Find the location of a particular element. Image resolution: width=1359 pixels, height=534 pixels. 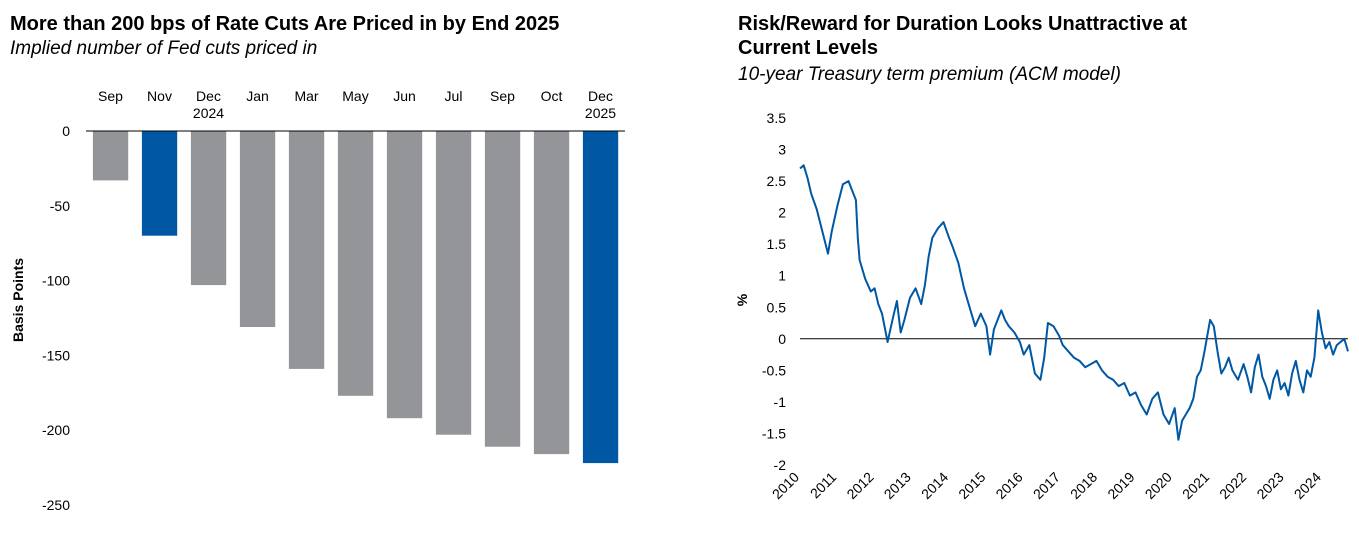

x-tick-label: 2017 is located at coordinates (1046, 485).